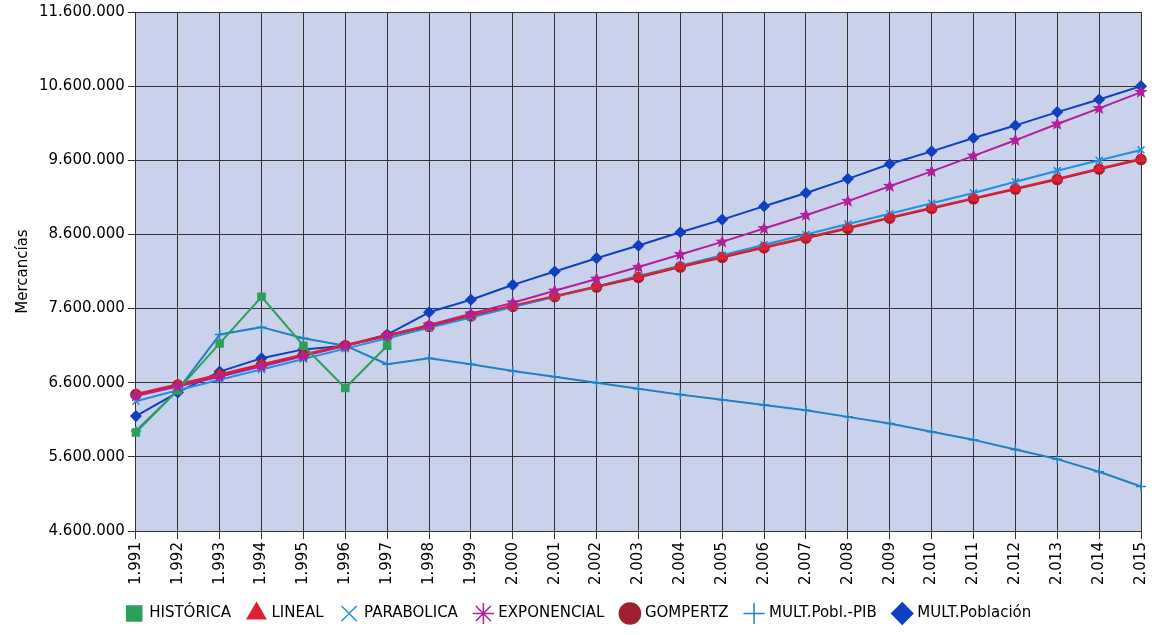 This screenshot has width=1162, height=635. Describe the element at coordinates (553, 564) in the screenshot. I see `x-tick-label: 2.001` at that location.